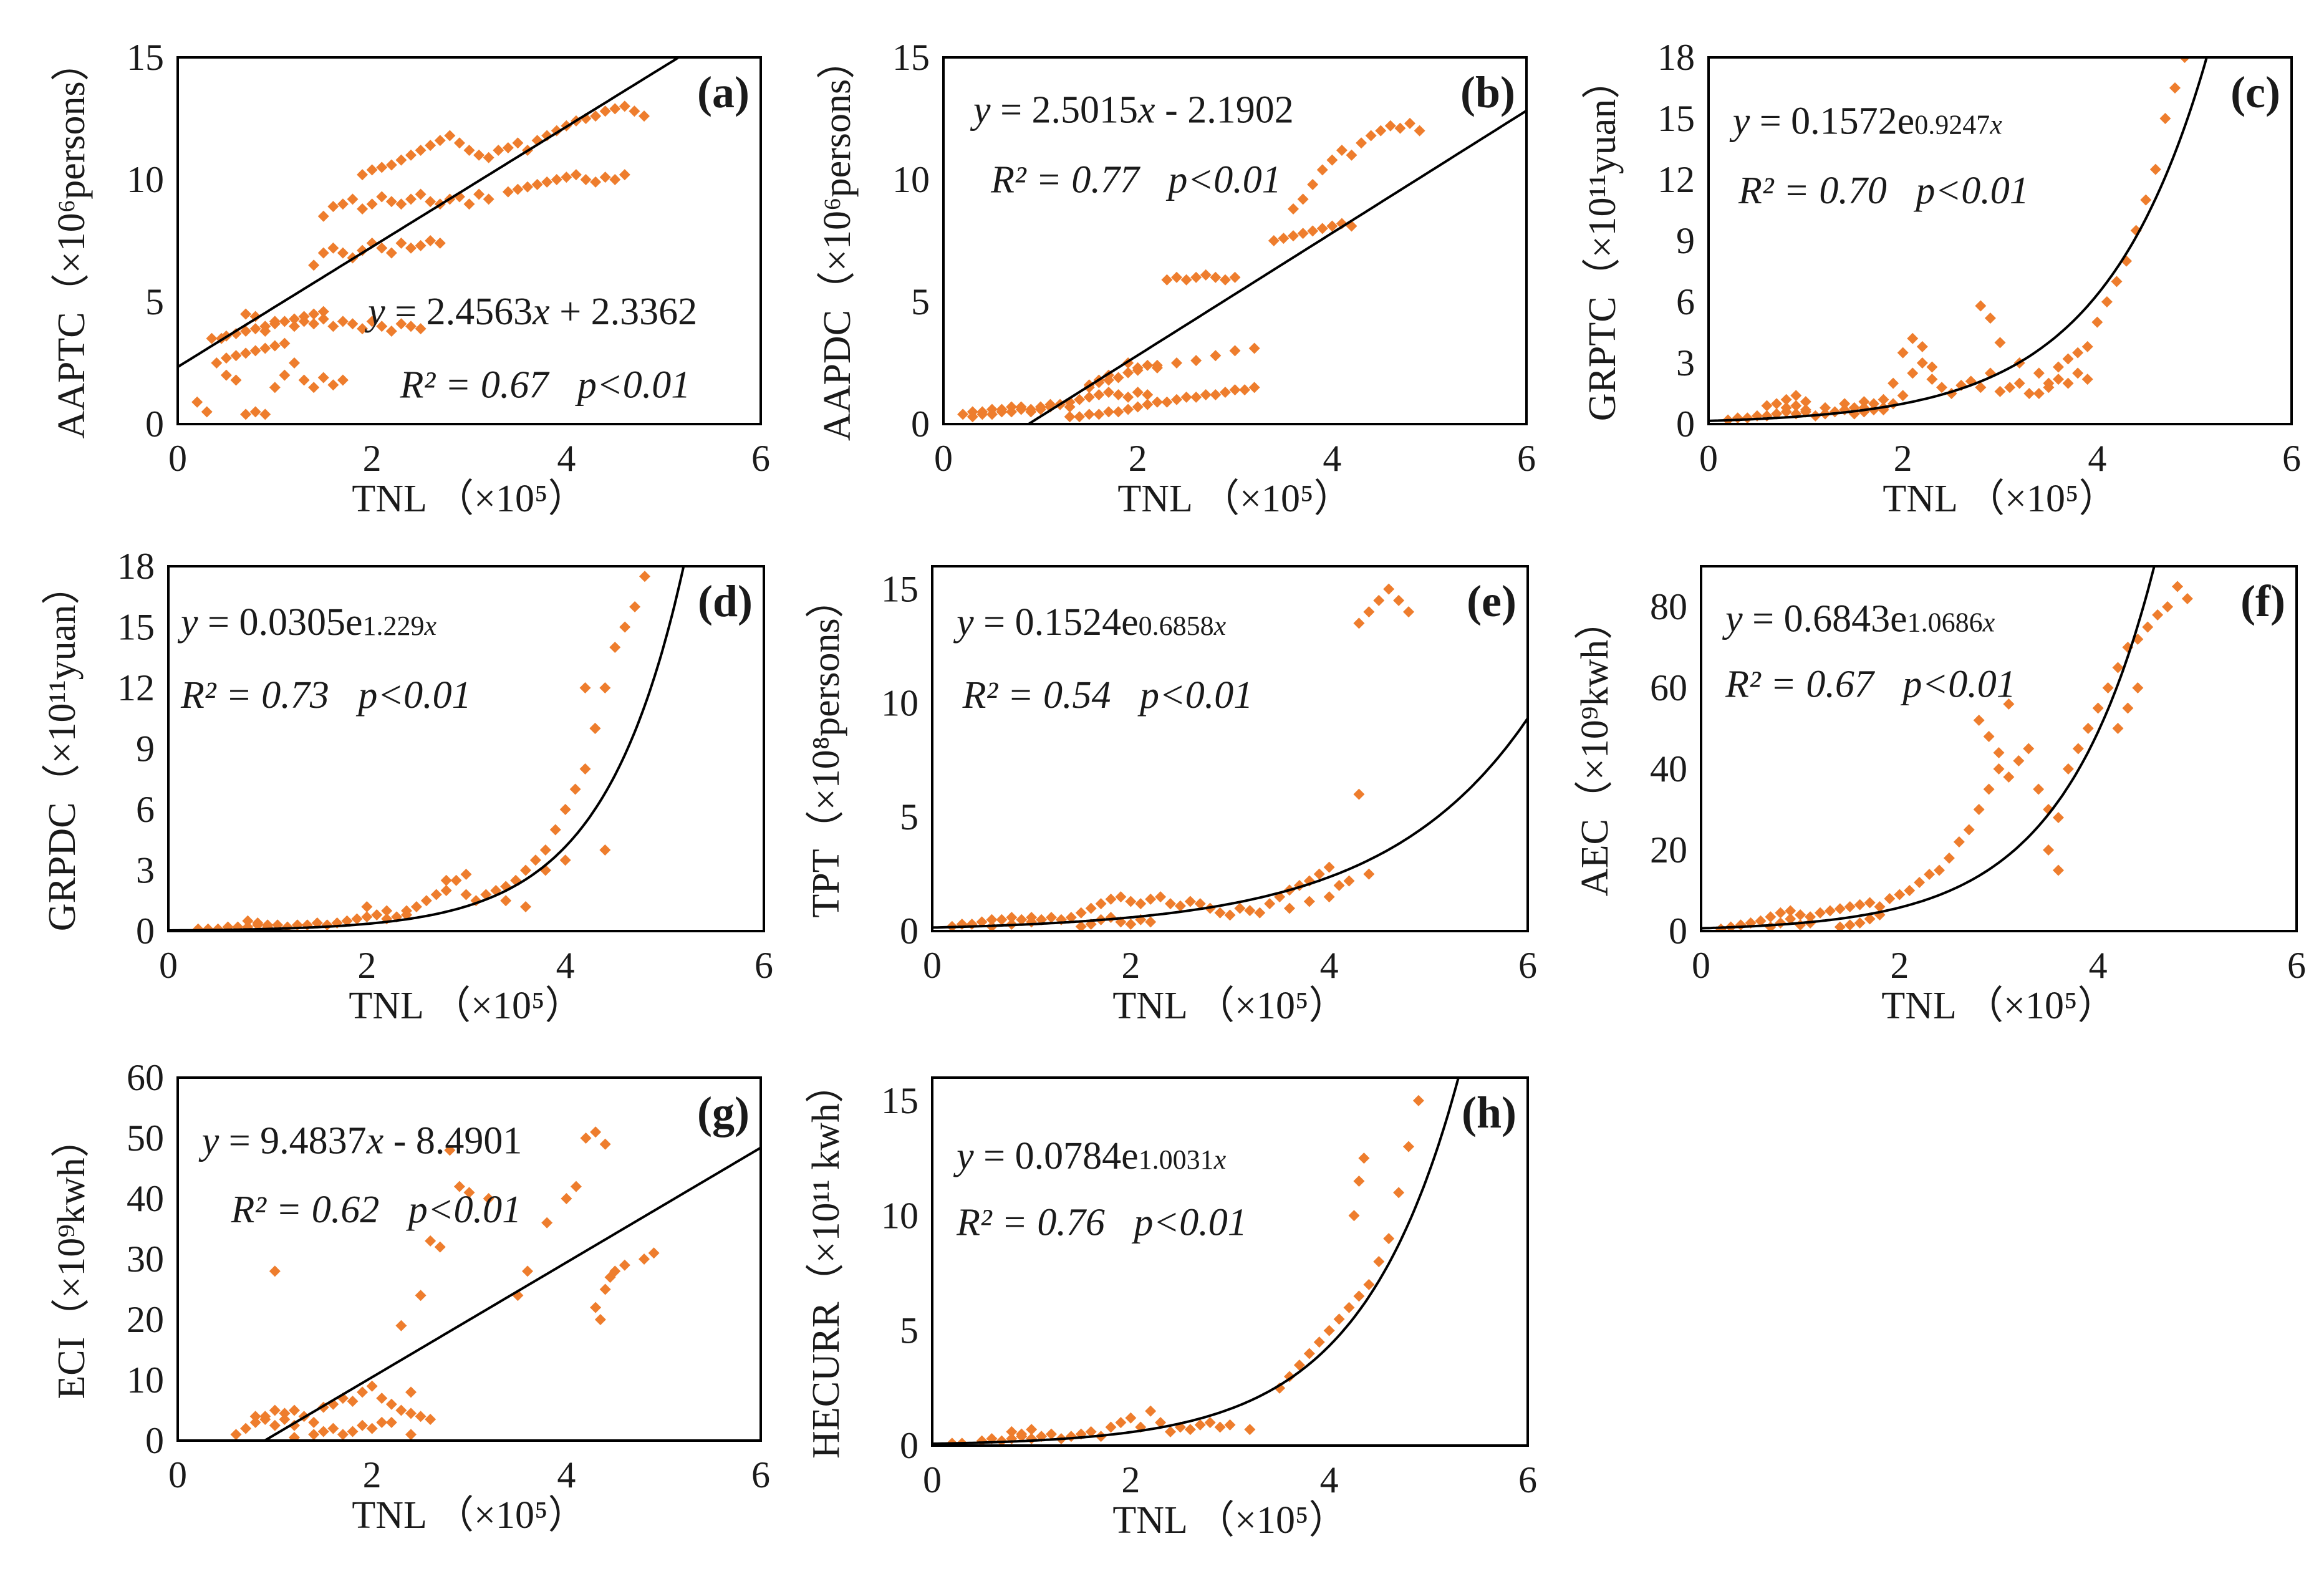 This screenshot has height=1584, width=2324. I want to click on y-tick-label: 18, so click(1676, 58).